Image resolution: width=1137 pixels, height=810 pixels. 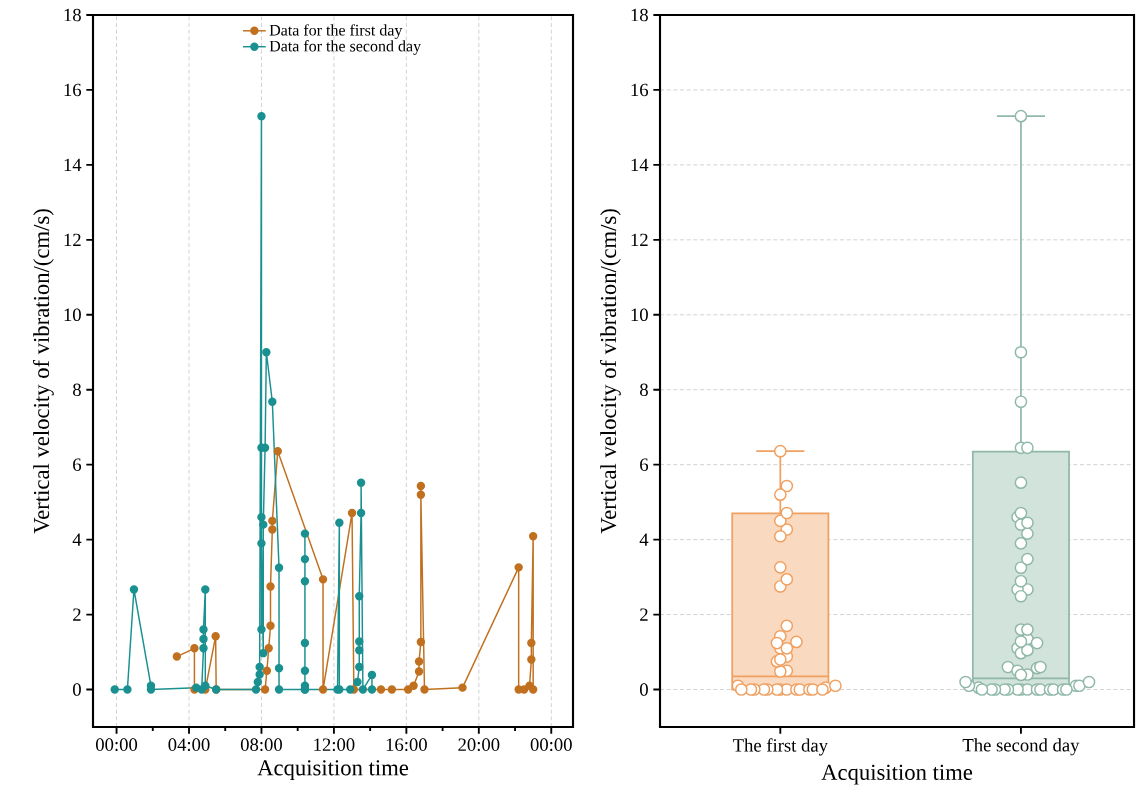 I want to click on x-tick-label: The first day, so click(x=780, y=747).